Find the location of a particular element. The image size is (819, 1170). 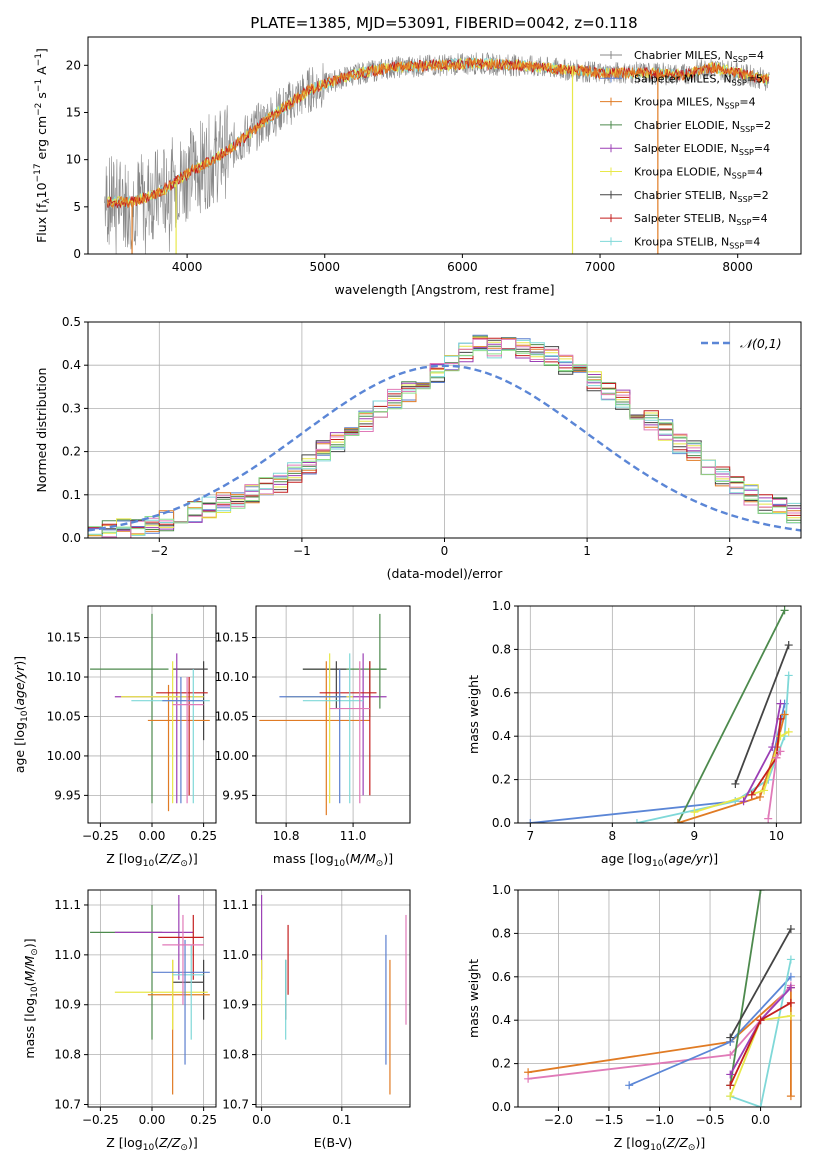

x-axis-label: E(B-V) is located at coordinates (333, 1142).